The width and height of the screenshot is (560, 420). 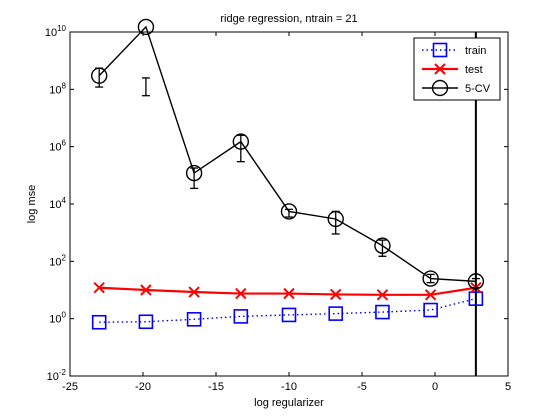 I want to click on y-tick-label: 10⁴, so click(x=57, y=203).